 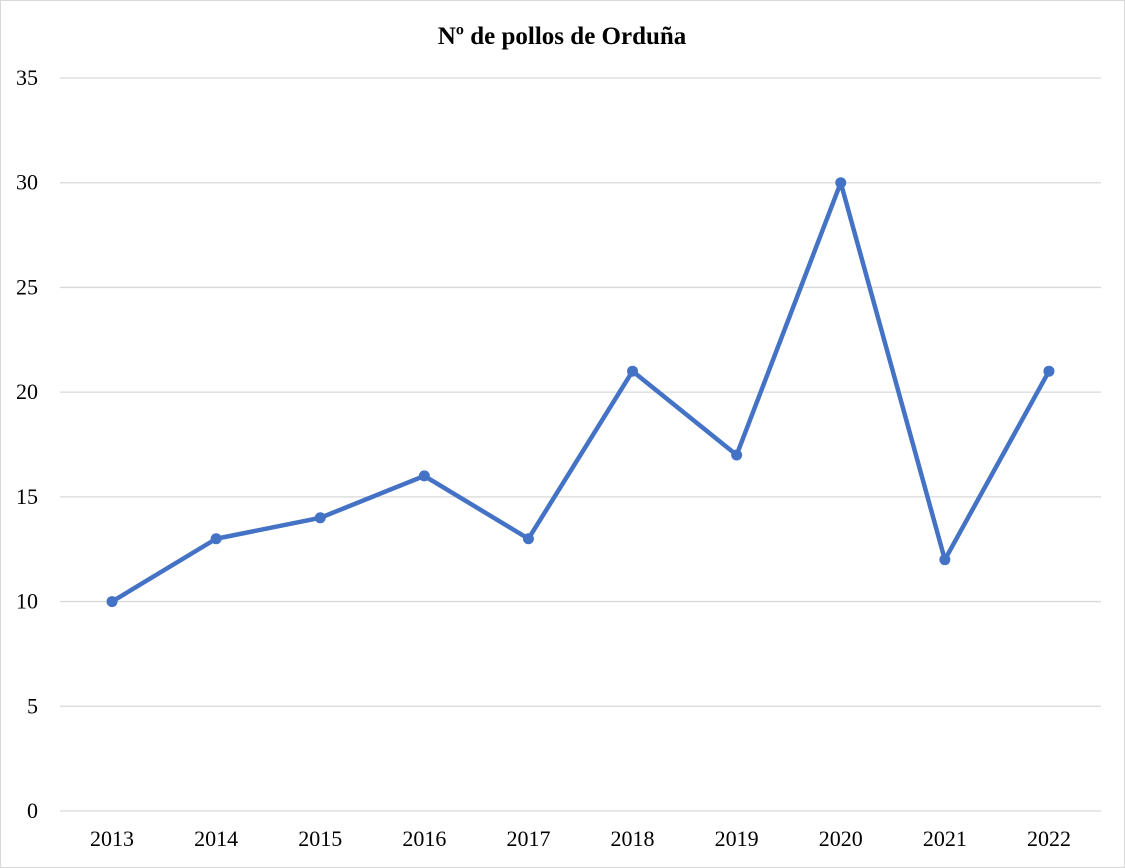 I want to click on data-point-2021, so click(x=945, y=560).